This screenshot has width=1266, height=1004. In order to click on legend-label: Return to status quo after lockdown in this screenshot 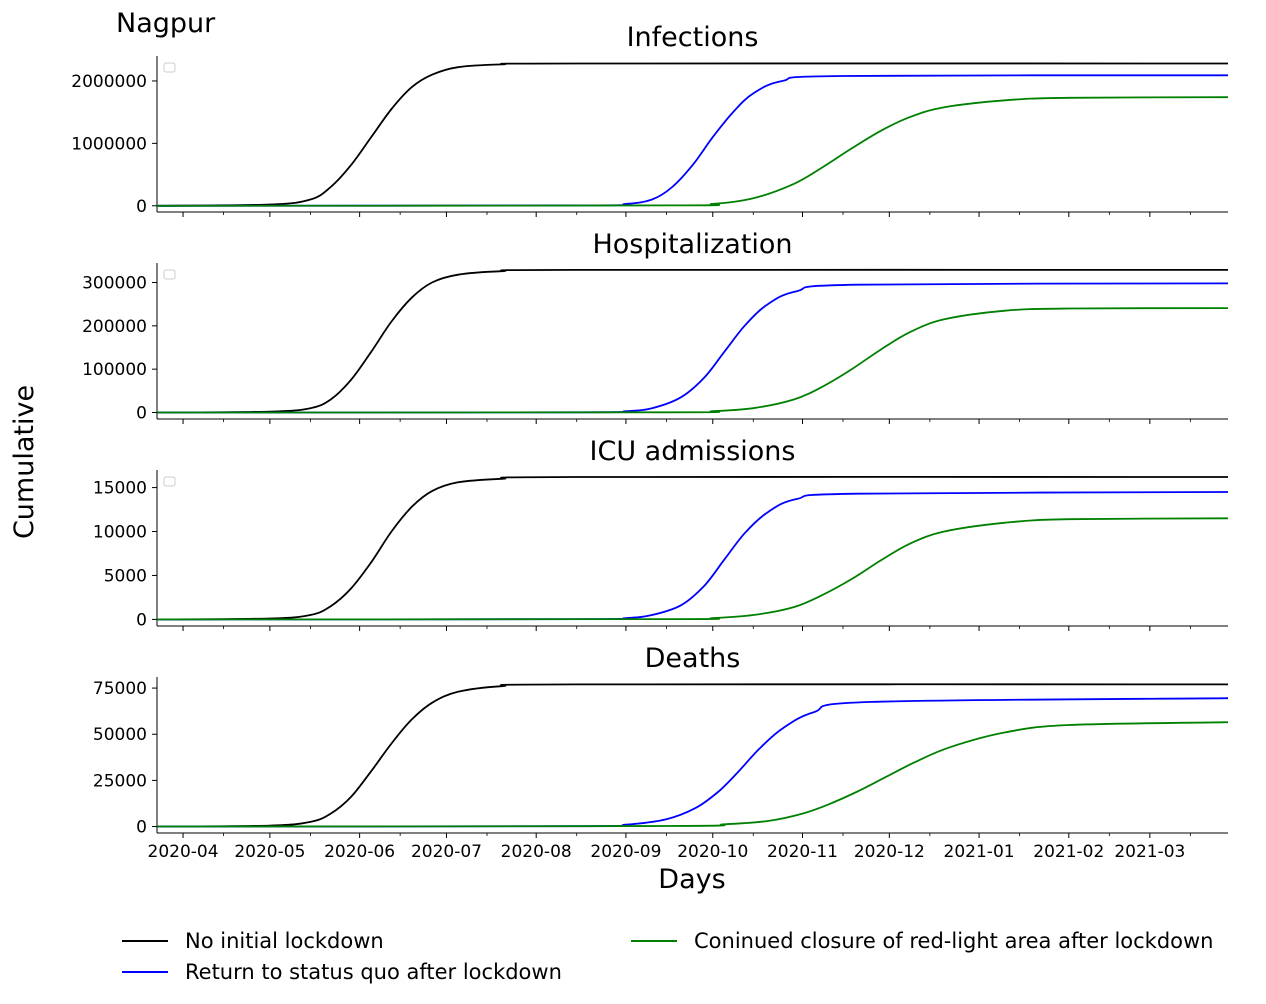, I will do `click(373, 972)`.